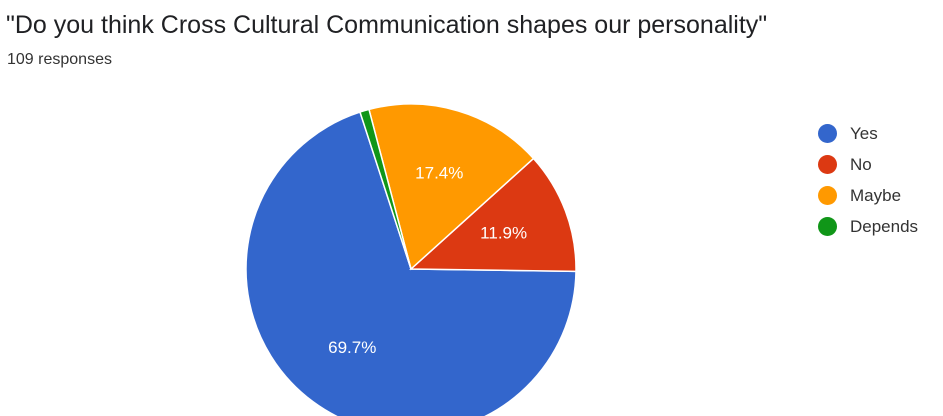 The width and height of the screenshot is (943, 416). What do you see at coordinates (352, 347) in the screenshot?
I see `slice-label-yes: 69.7%` at bounding box center [352, 347].